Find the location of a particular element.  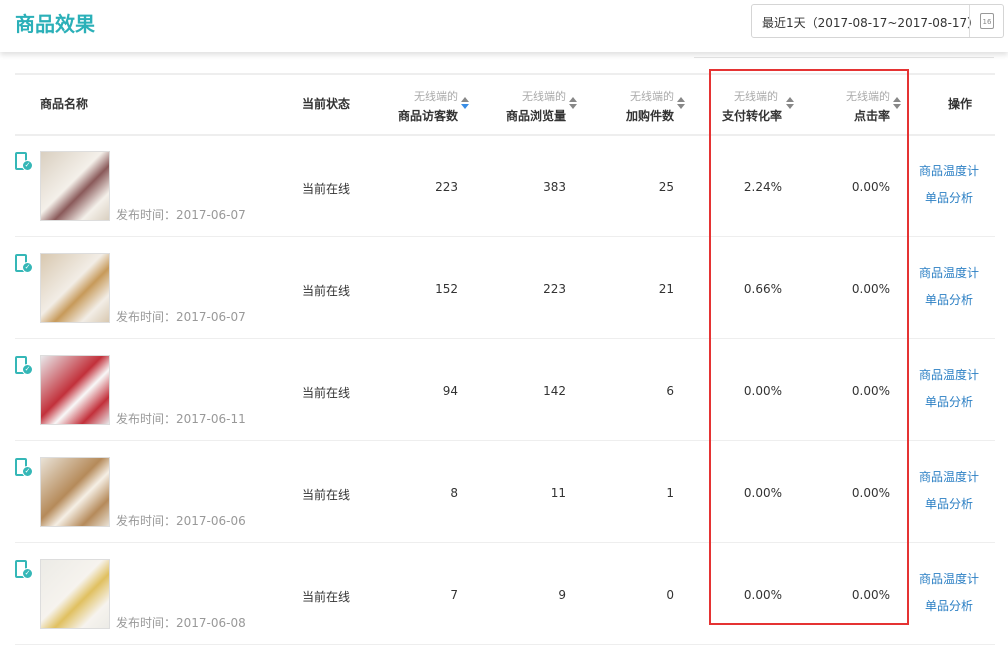

visitors-value: 223 is located at coordinates (446, 187).